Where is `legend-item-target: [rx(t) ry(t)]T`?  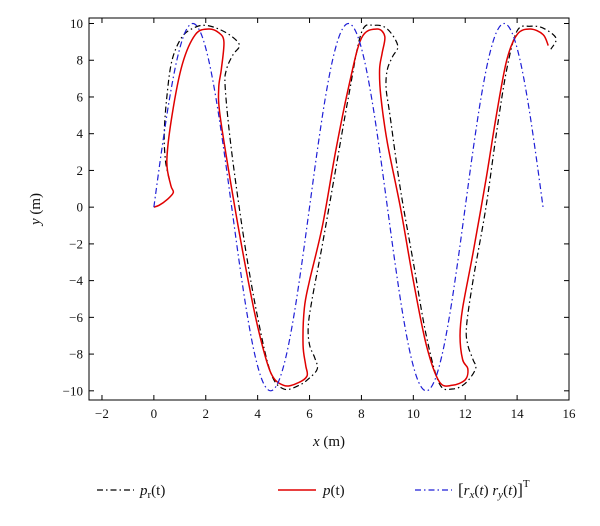 legend-item-target: [rx(t) ry(t)]T is located at coordinates (472, 489).